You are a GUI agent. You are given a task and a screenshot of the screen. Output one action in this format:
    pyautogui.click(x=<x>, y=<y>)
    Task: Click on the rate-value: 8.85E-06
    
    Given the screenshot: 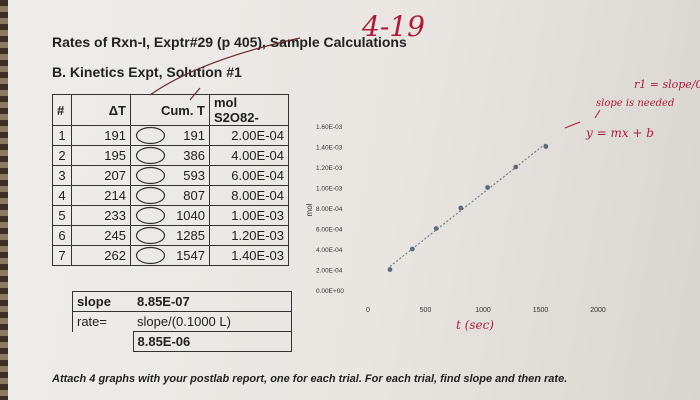 What is the action you would take?
    pyautogui.click(x=212, y=341)
    